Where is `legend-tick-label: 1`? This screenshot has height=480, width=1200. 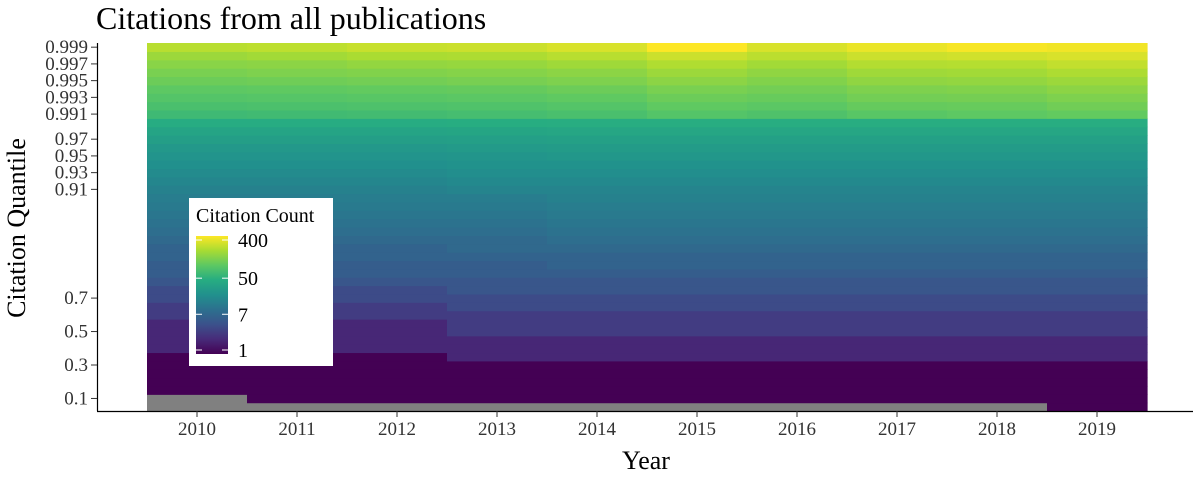
legend-tick-label: 1 is located at coordinates (243, 351).